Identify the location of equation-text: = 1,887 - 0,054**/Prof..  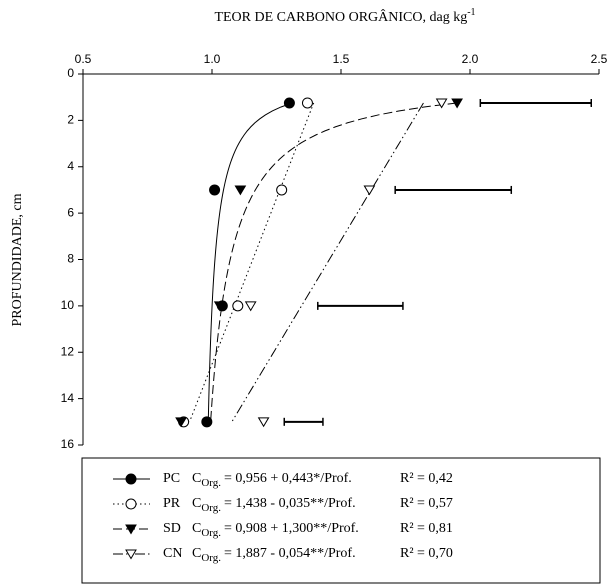
(290, 553).